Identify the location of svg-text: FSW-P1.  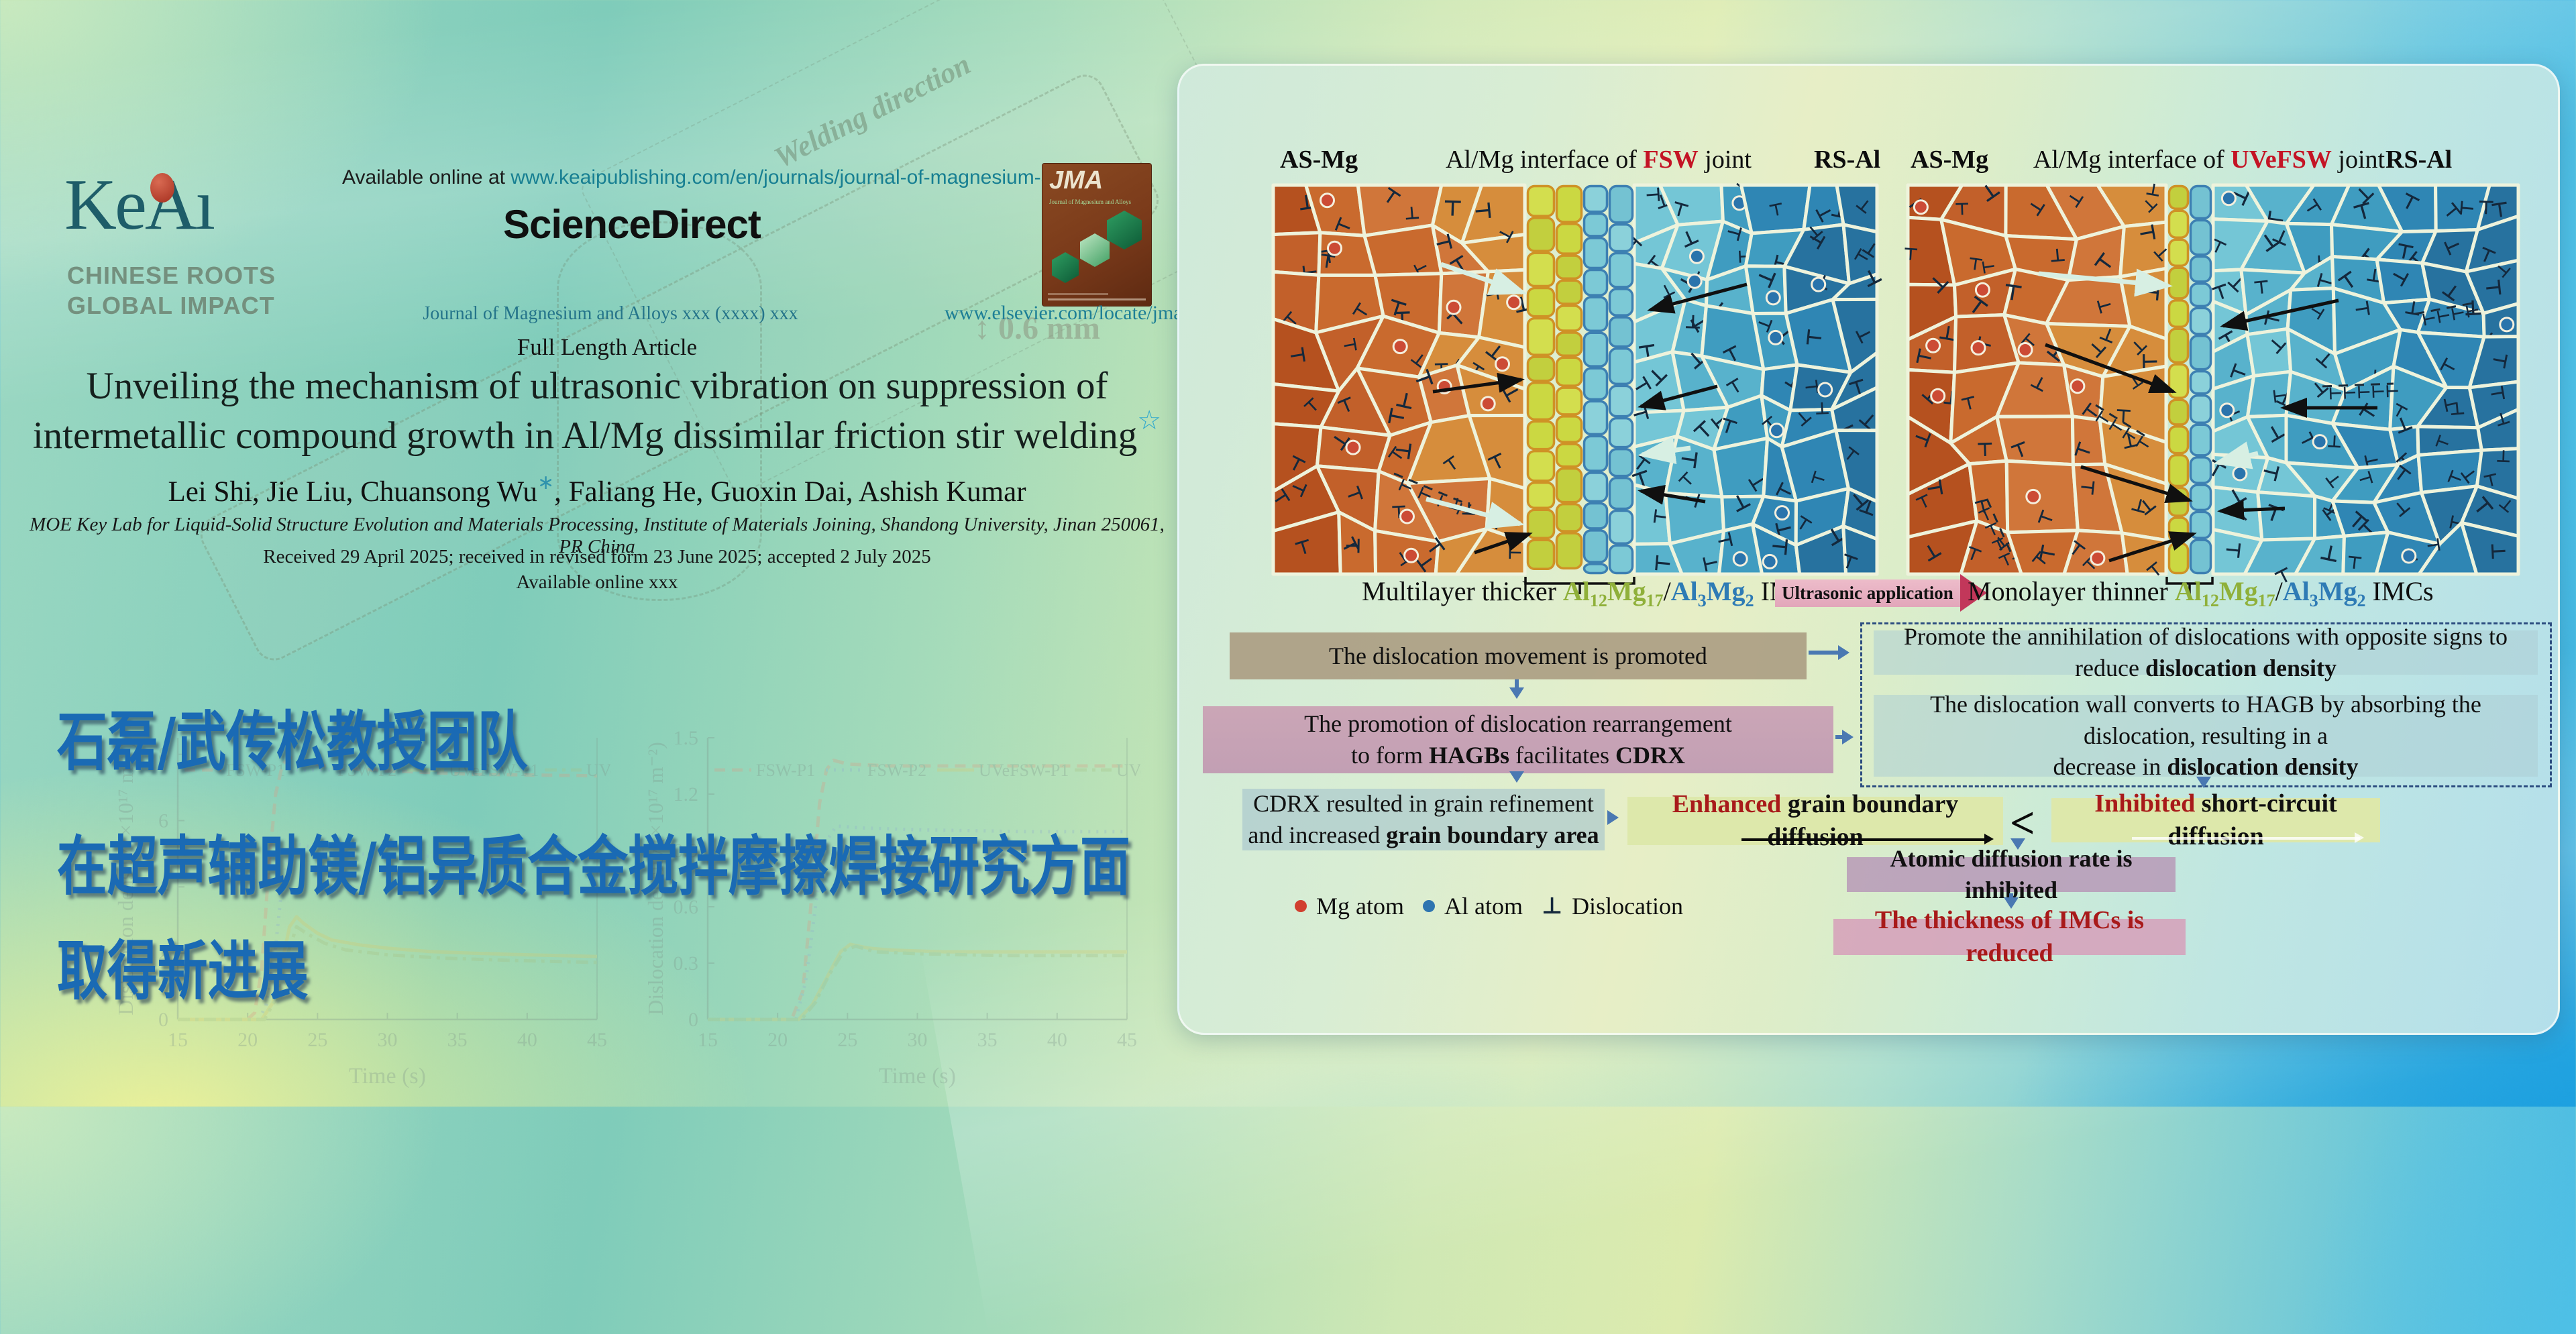
(785, 770).